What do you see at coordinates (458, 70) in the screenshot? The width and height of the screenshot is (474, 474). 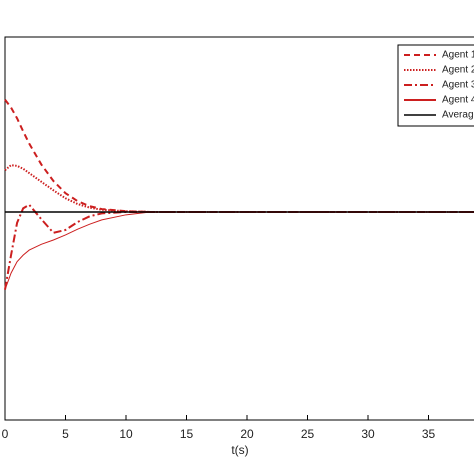 I see `legend-label: Agent 2` at bounding box center [458, 70].